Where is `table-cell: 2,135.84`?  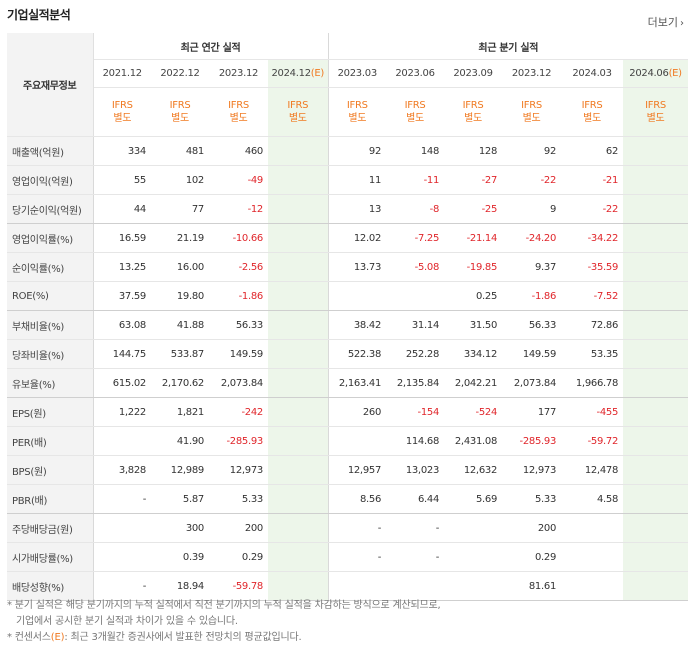
table-cell: 2,135.84 is located at coordinates (415, 383).